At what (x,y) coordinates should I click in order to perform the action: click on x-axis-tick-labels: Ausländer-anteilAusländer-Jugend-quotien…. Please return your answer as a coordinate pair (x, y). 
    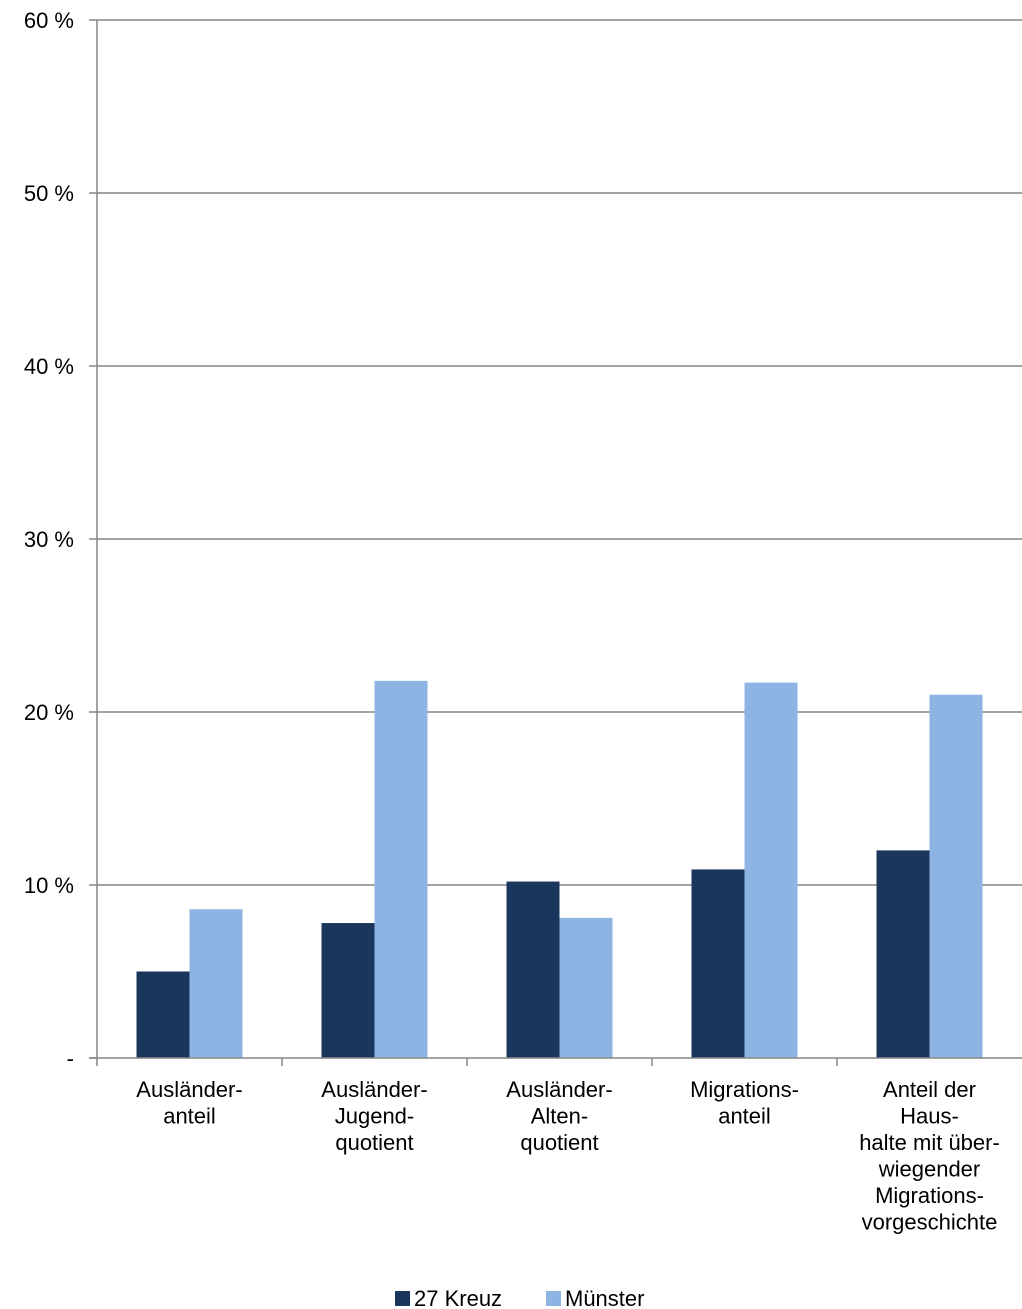
    Looking at the image, I should click on (568, 1156).